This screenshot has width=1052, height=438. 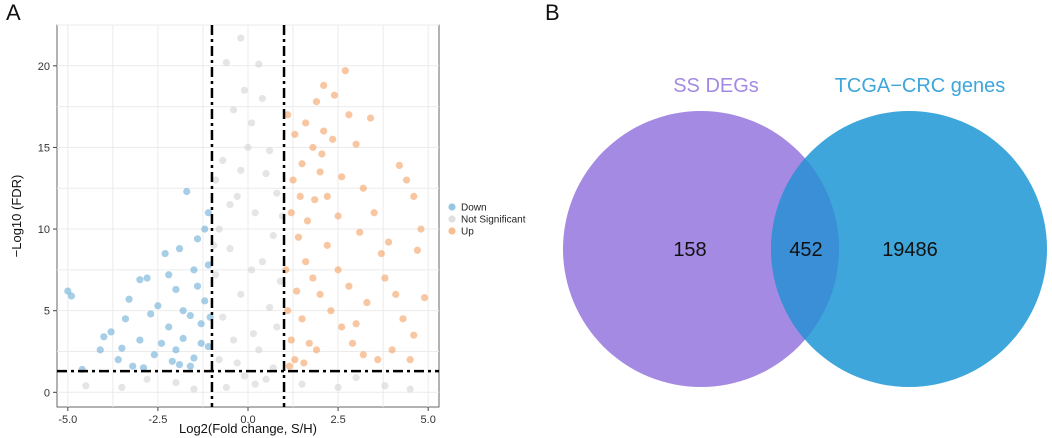 What do you see at coordinates (474, 208) in the screenshot?
I see `legend-label: Down` at bounding box center [474, 208].